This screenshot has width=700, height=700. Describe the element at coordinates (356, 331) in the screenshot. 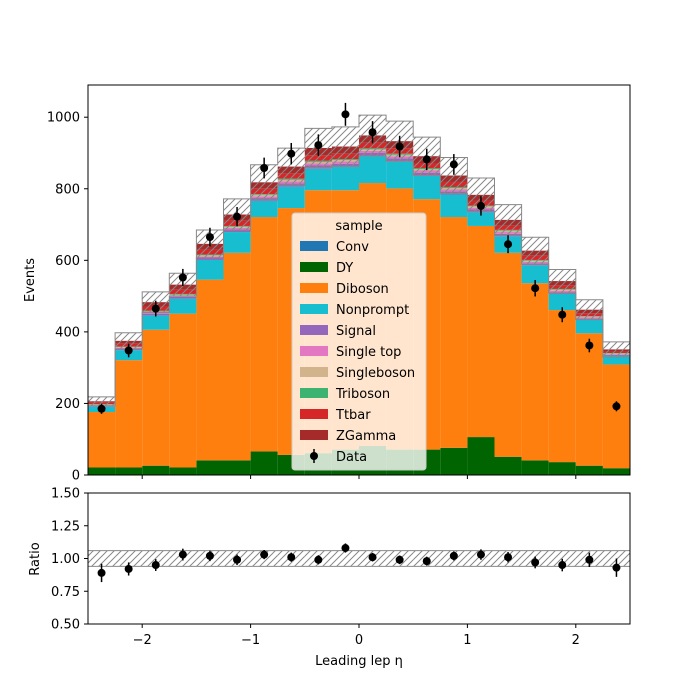

I see `legend-label: Signal` at that location.